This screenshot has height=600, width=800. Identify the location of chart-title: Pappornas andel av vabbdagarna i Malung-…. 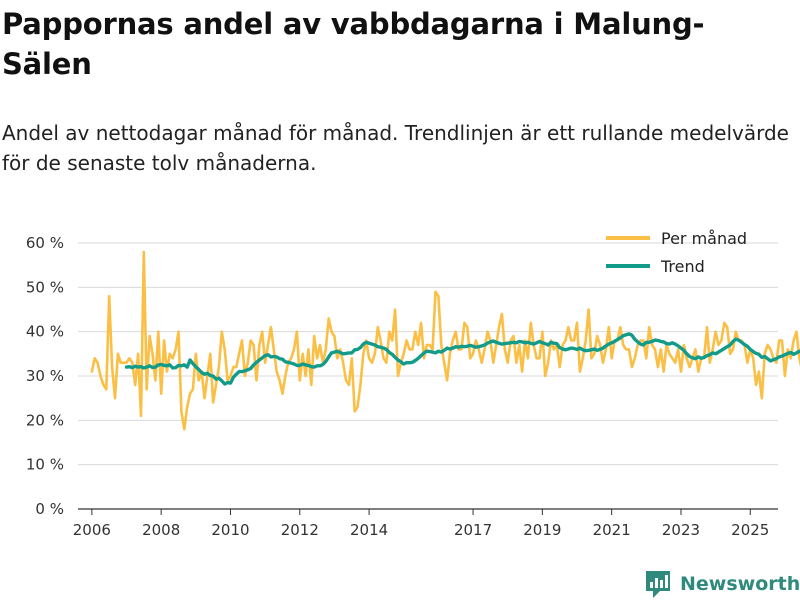
(353, 44).